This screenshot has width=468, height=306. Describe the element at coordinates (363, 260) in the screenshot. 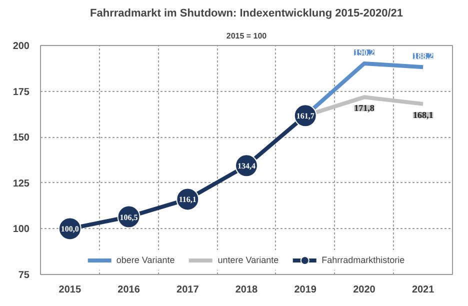

I see `legend-label: Fahrradmarkthistorie` at that location.